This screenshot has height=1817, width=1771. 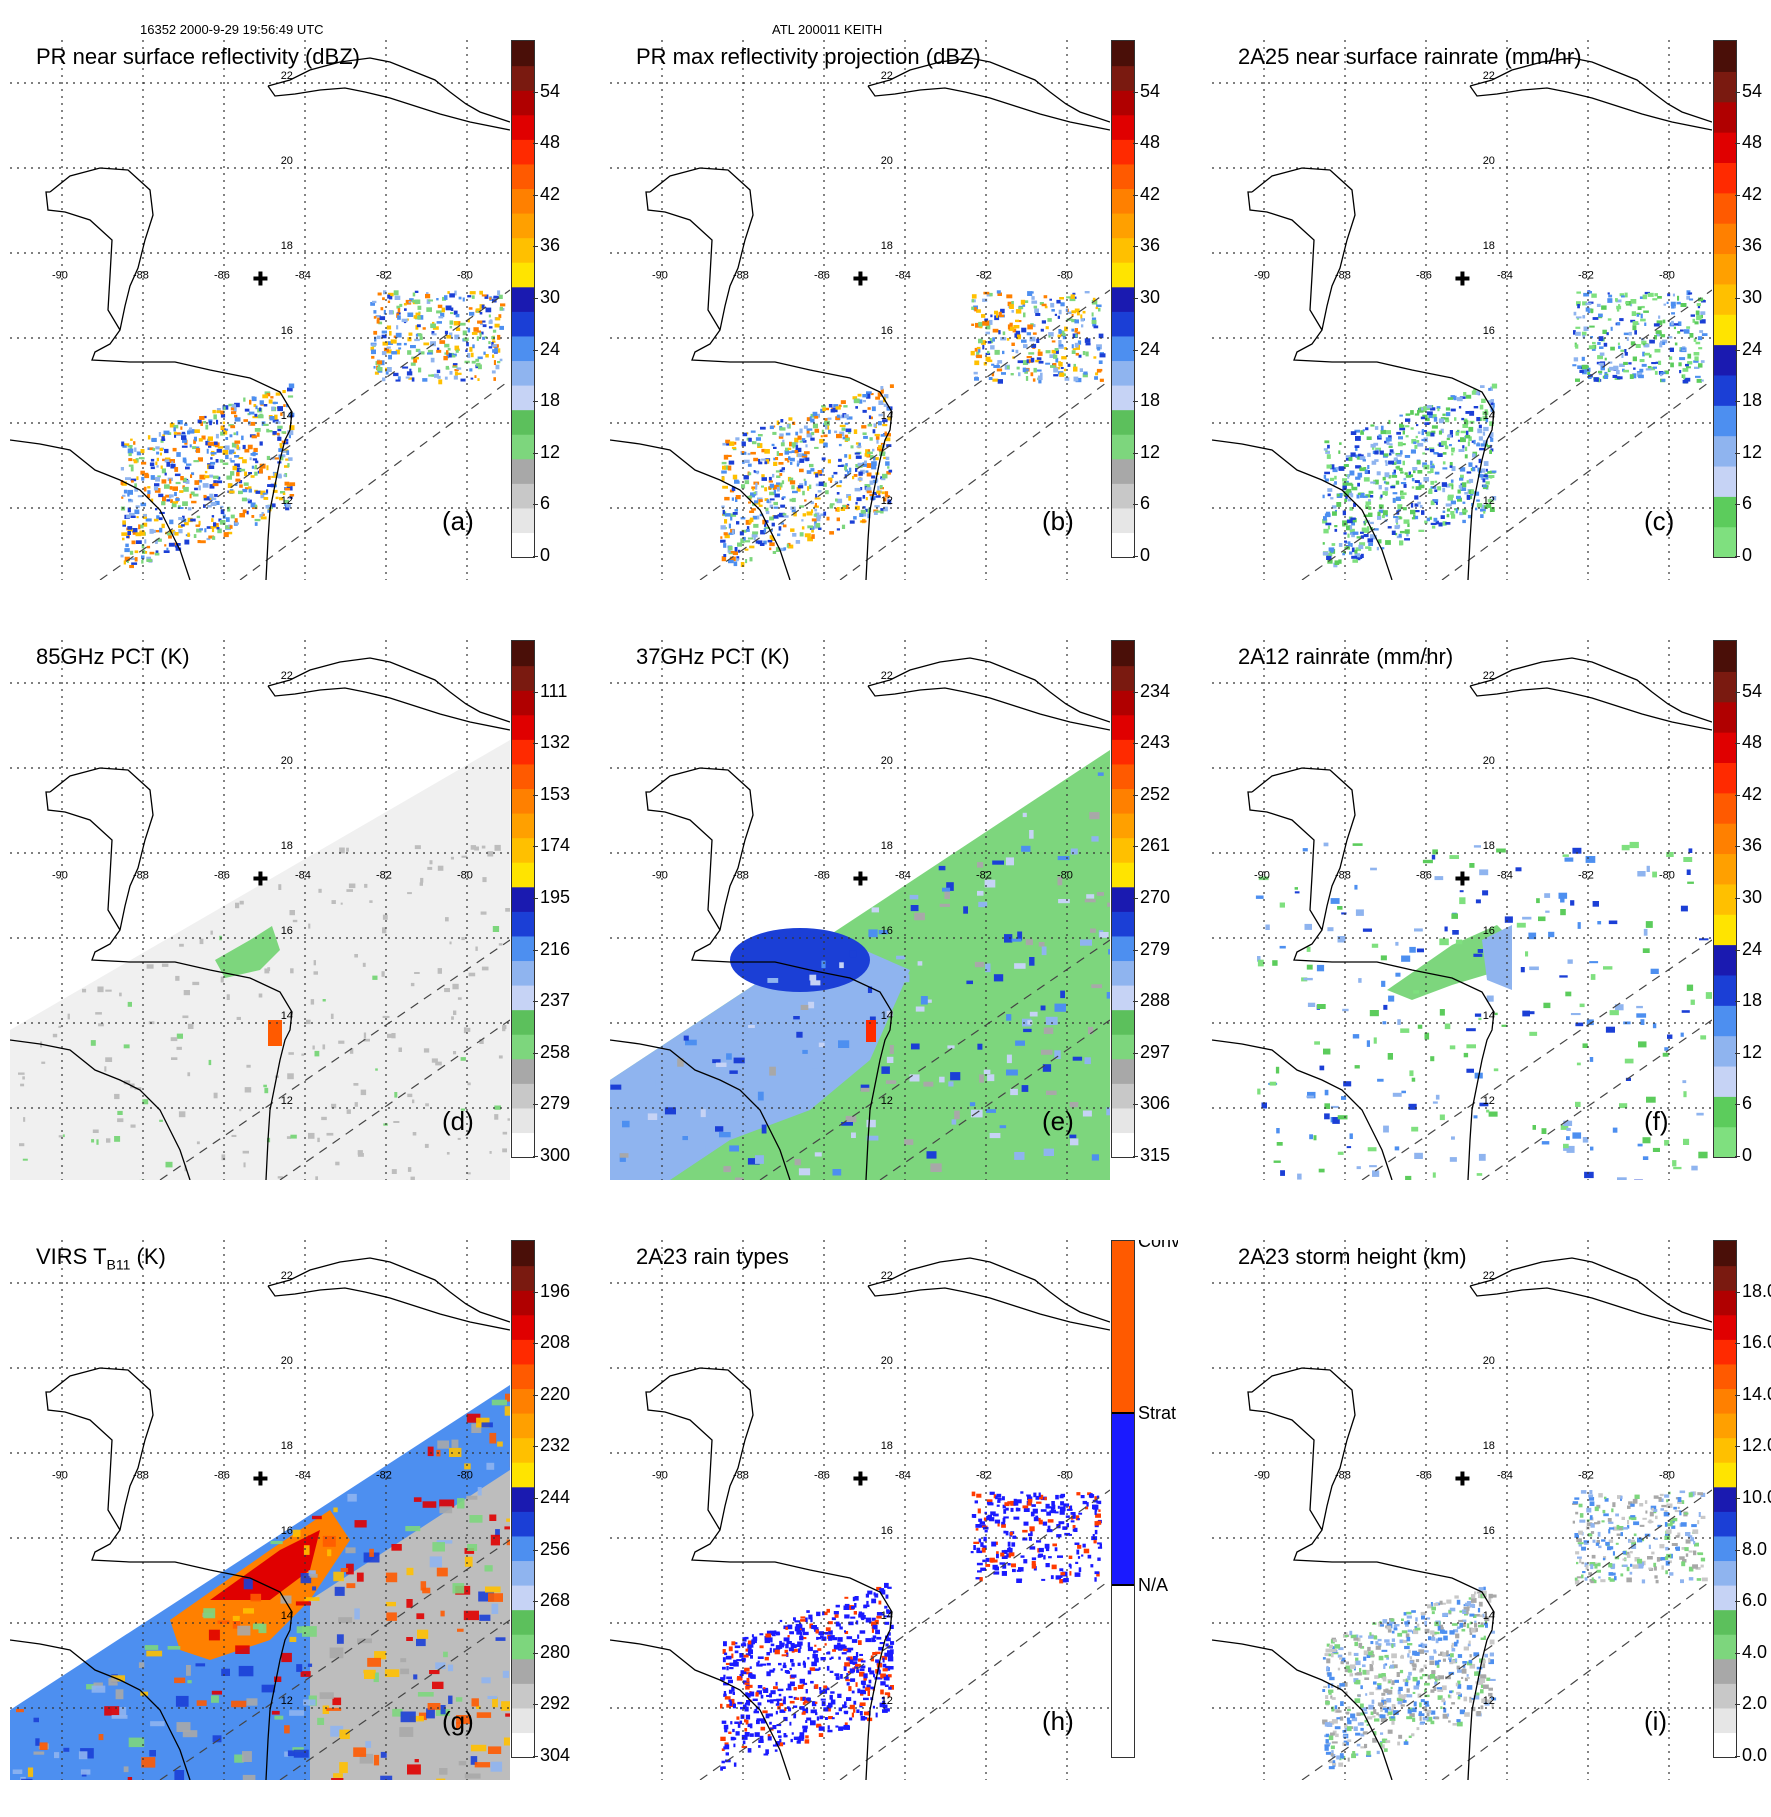 I want to click on colorbar-tick-label: 54, so click(x=1752, y=91).